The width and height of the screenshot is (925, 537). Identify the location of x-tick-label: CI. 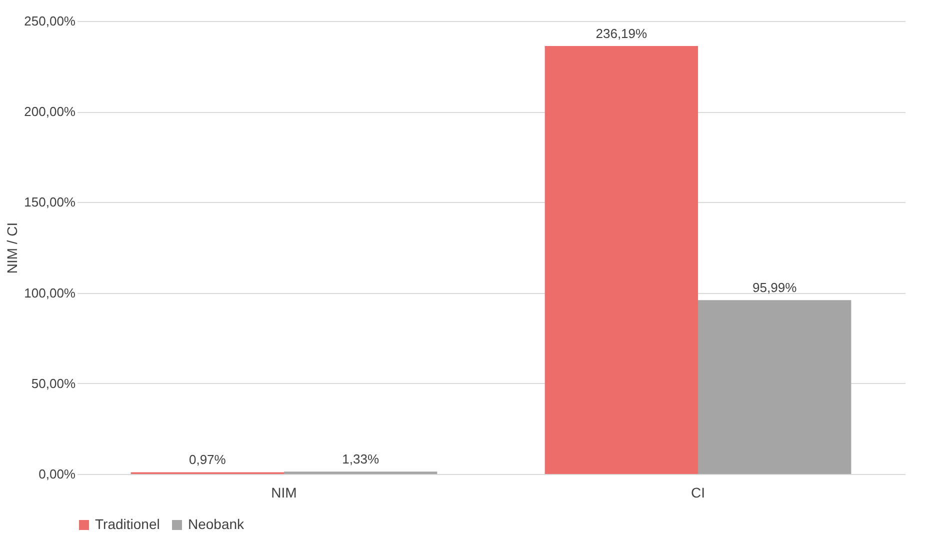
(698, 492).